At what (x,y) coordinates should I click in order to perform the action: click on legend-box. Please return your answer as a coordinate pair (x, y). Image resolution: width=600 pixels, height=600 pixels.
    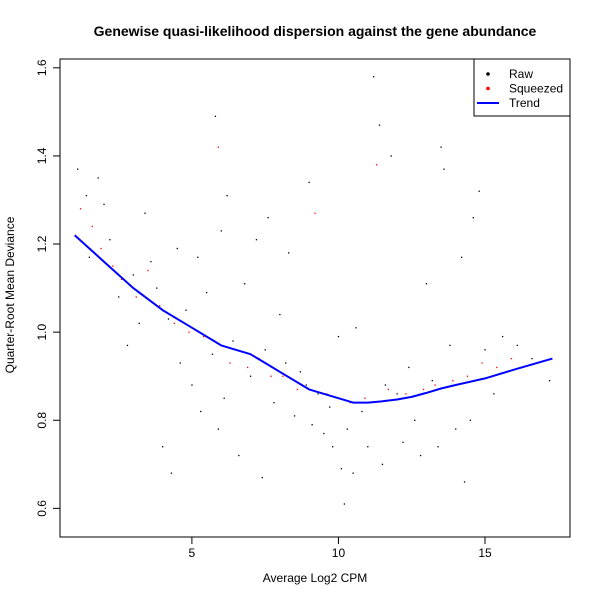
    Looking at the image, I should click on (522, 87).